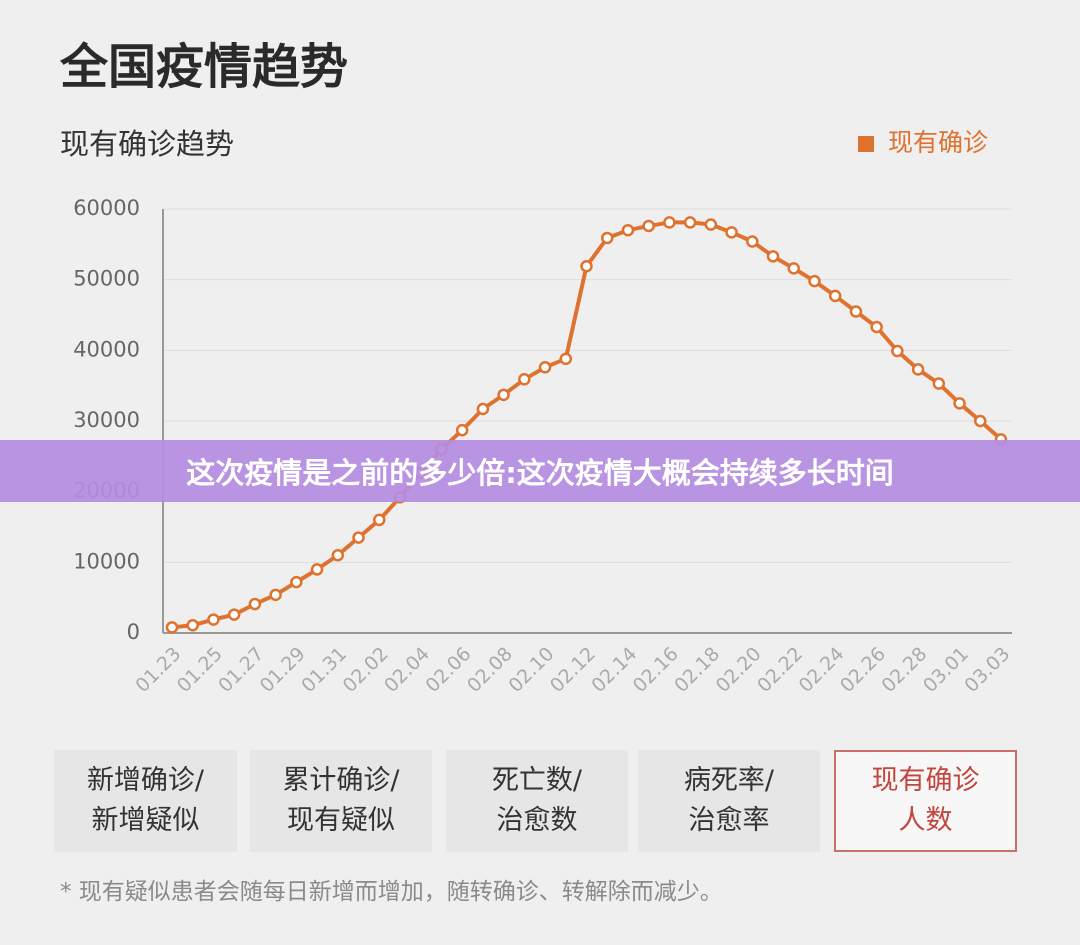 The height and width of the screenshot is (945, 1080). What do you see at coordinates (324, 670) in the screenshot?
I see `x-tick-label: 01.31` at bounding box center [324, 670].